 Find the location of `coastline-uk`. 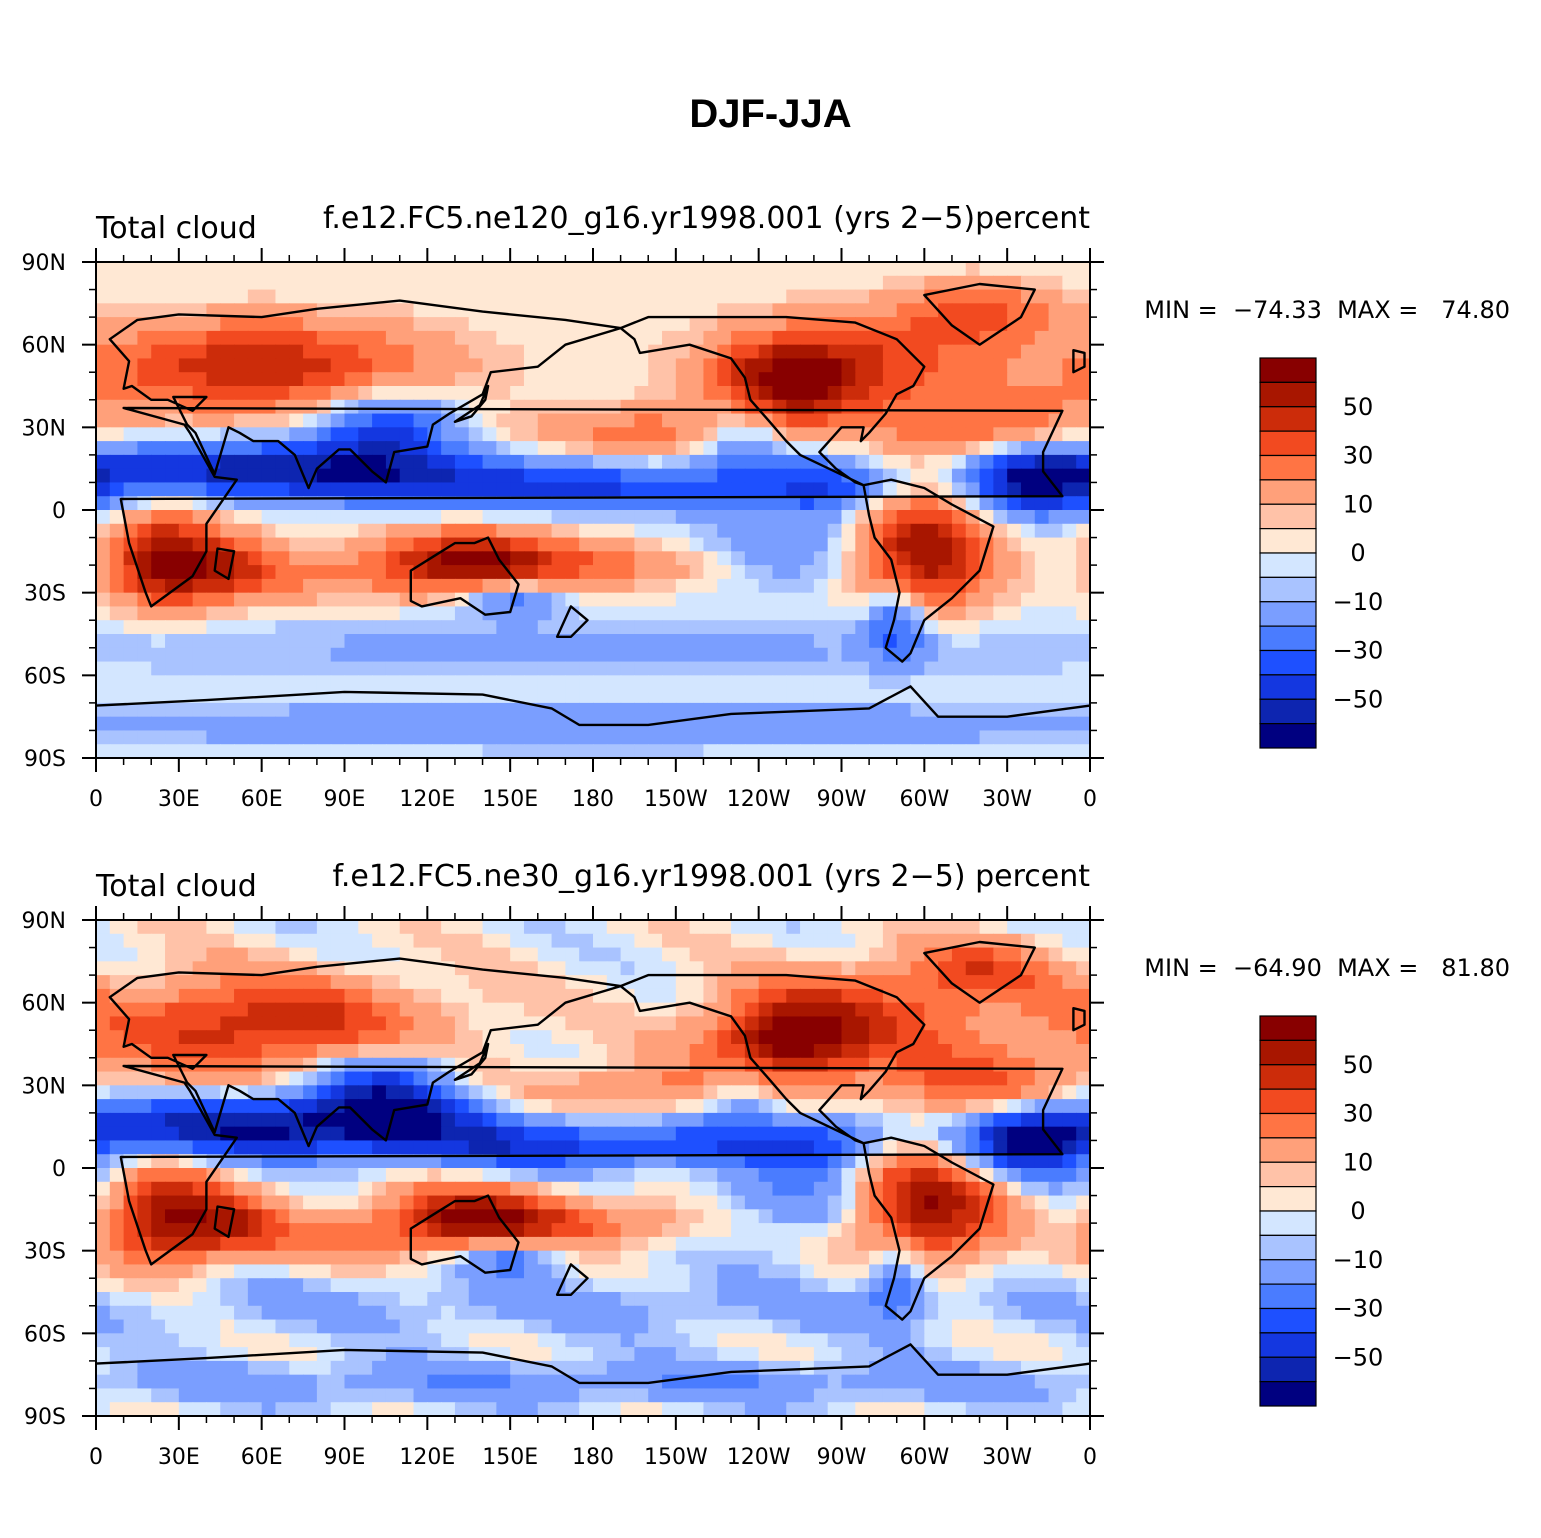

coastline-uk is located at coordinates (1079, 361).